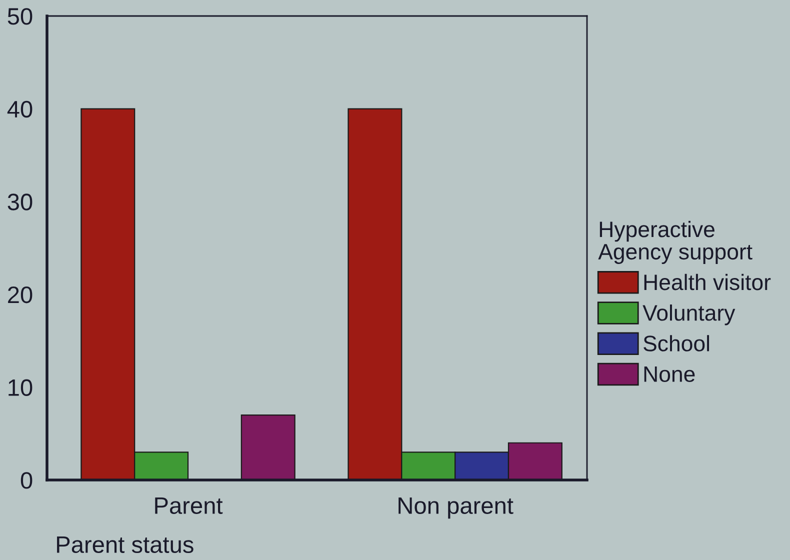  I want to click on y-tick-label: 40, so click(19, 109).